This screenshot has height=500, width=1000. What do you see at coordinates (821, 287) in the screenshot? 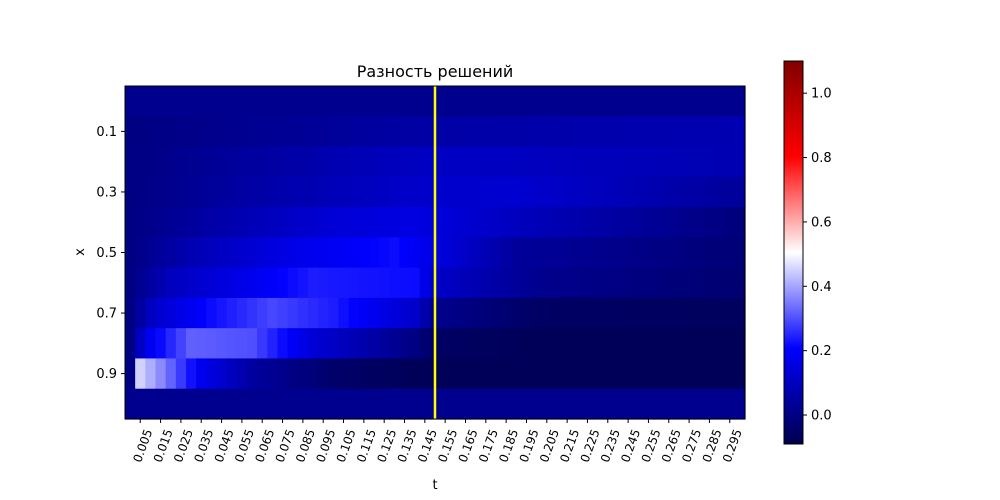
I see `colorbar-tick-label: 0.4` at bounding box center [821, 287].